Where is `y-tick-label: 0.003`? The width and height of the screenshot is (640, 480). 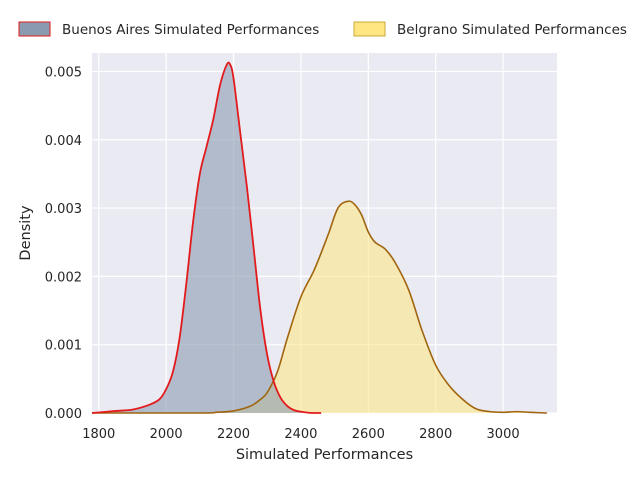 y-tick-label: 0.003 is located at coordinates (63, 209).